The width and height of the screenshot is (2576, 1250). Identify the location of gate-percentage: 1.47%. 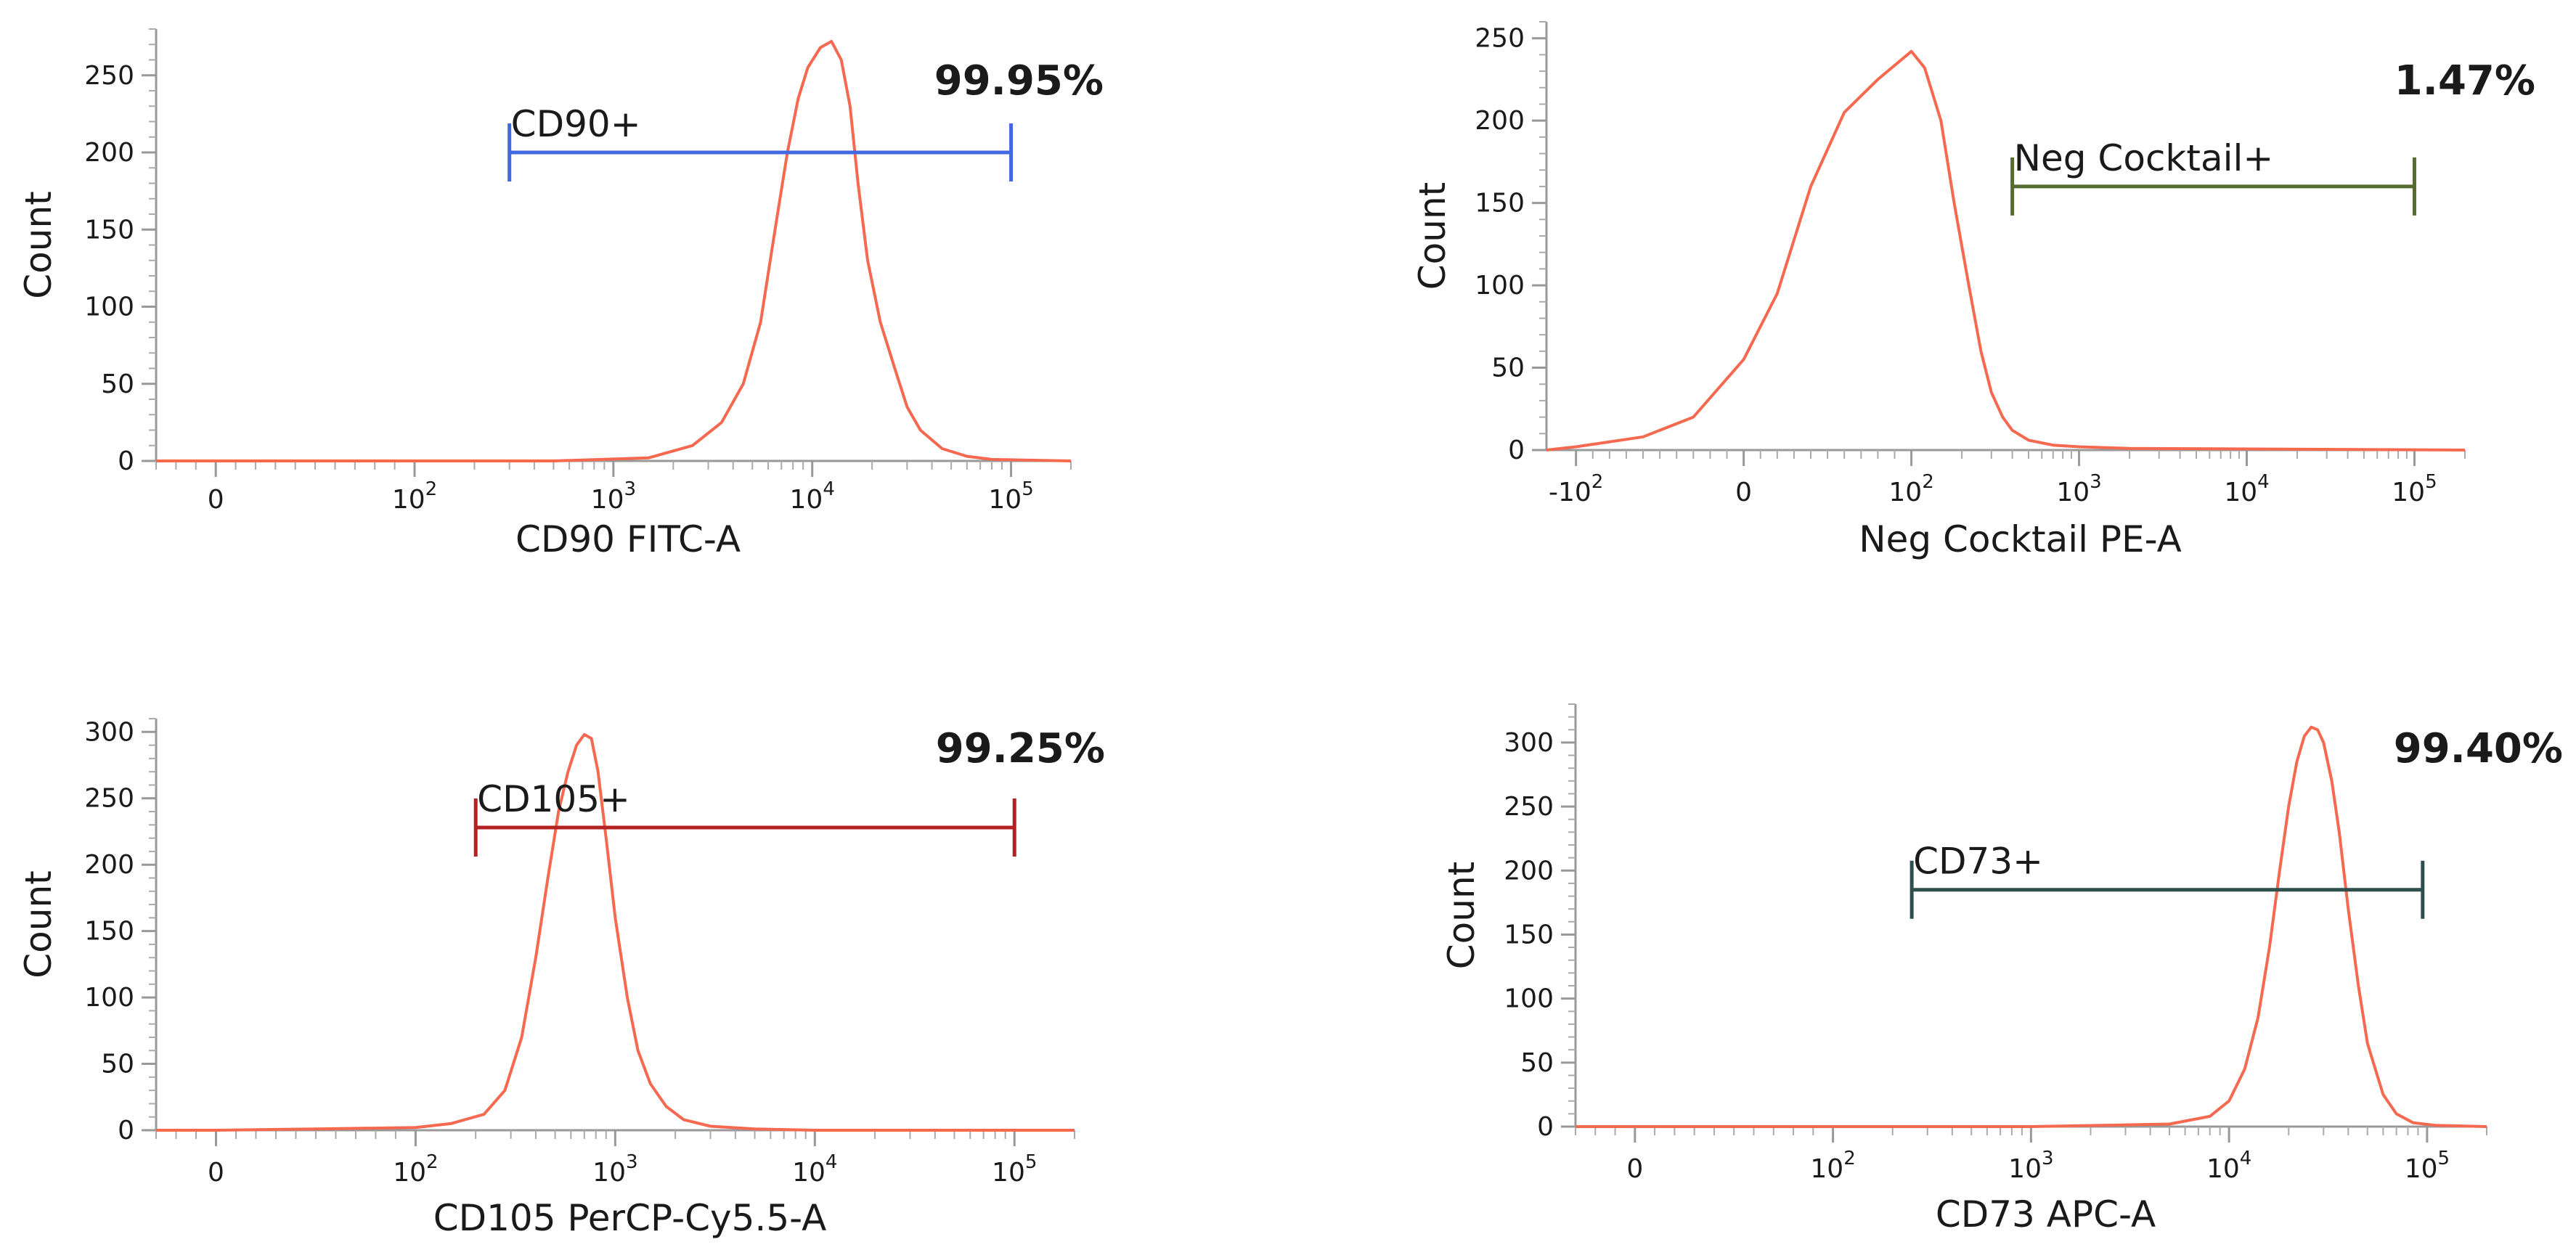
(2464, 81).